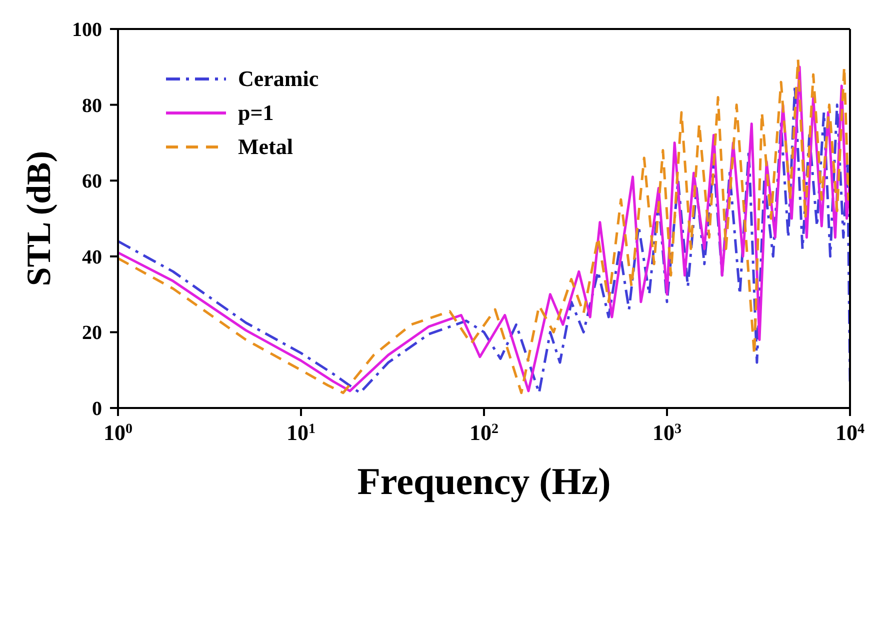  I want to click on x-axis-title: Frequency (Hz), so click(484, 482).